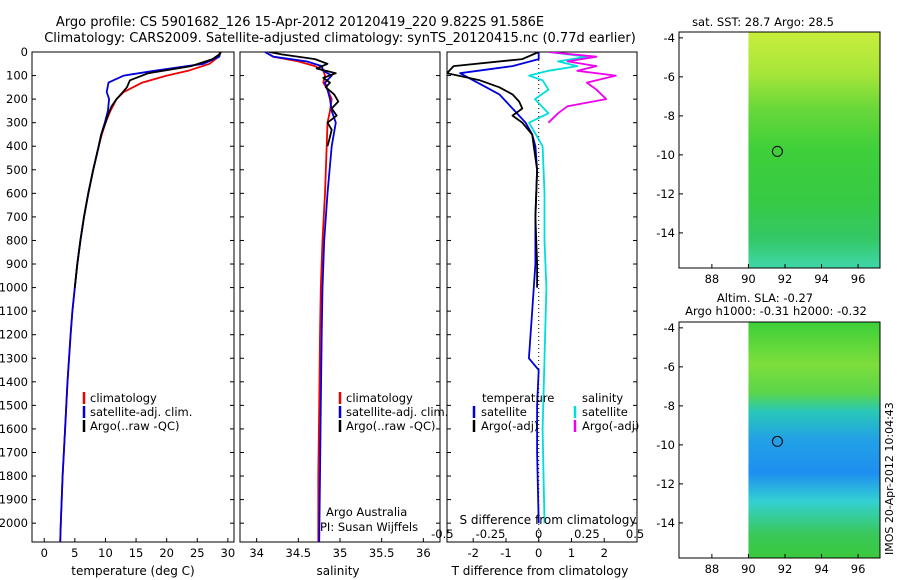 Image resolution: width=900 pixels, height=580 pixels. I want to click on x-tick-label: 34, so click(256, 553).